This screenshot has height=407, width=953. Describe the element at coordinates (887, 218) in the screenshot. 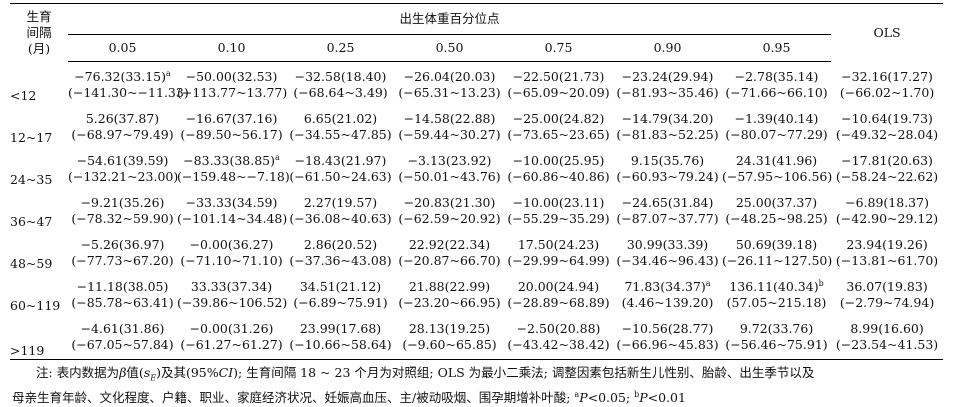

I see `confidence-interval-cell: (−42.90~29.12)` at that location.